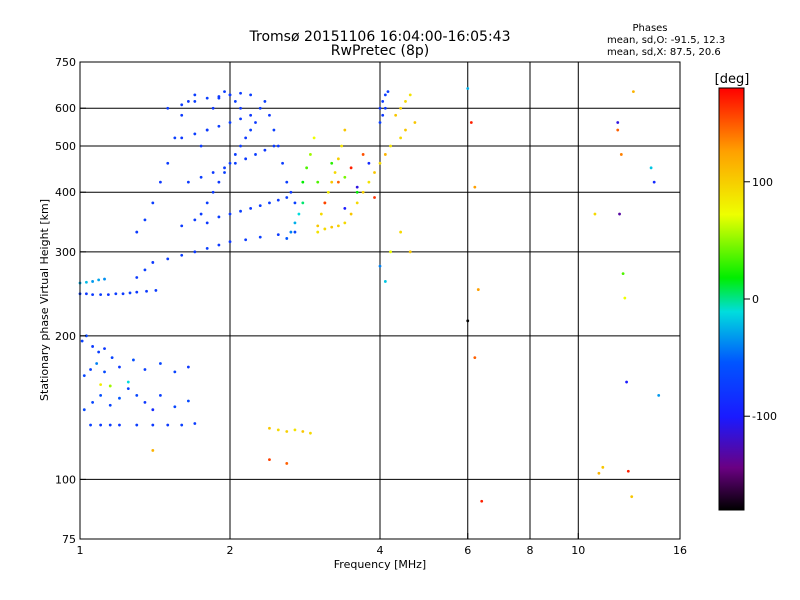  I want to click on colorbar-ticks: 100 0 -100, so click(760, 299).